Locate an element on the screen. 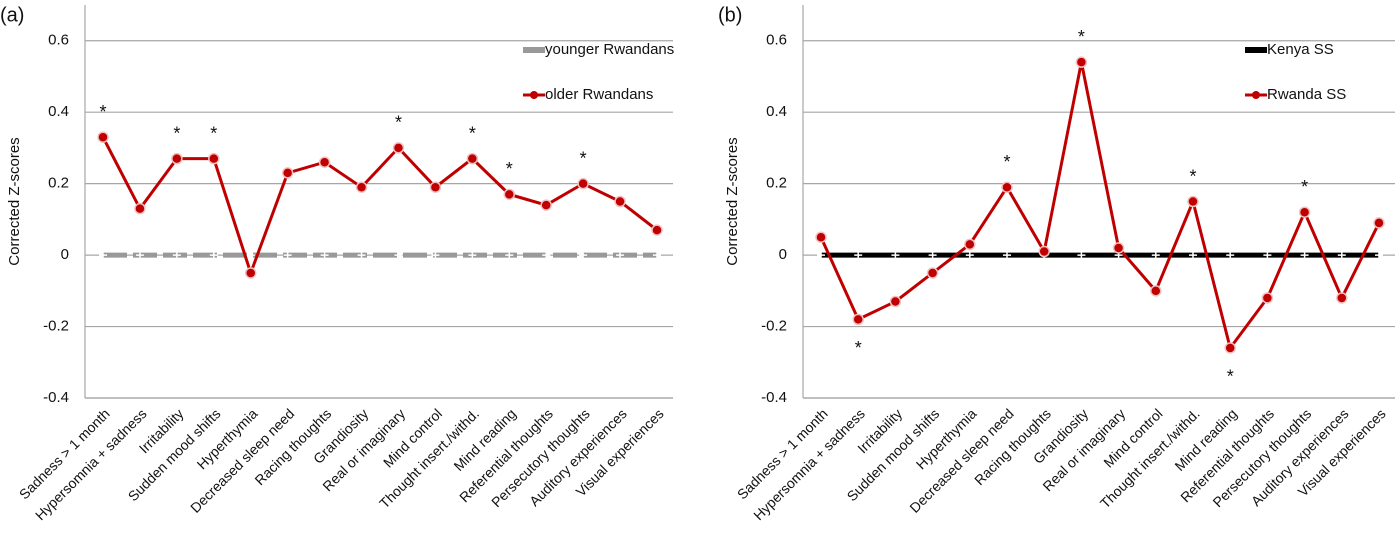 Image resolution: width=1400 pixels, height=544 pixels. legend-label: Kenya SS is located at coordinates (1300, 49).